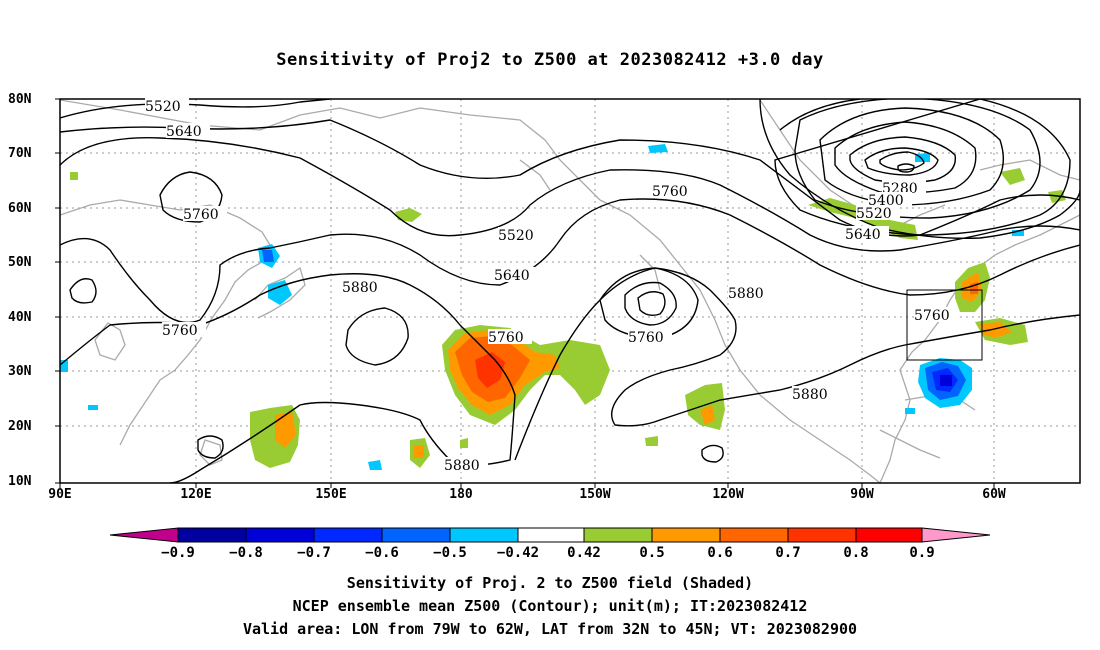  I want to click on lat-label: 30N, so click(20, 371).